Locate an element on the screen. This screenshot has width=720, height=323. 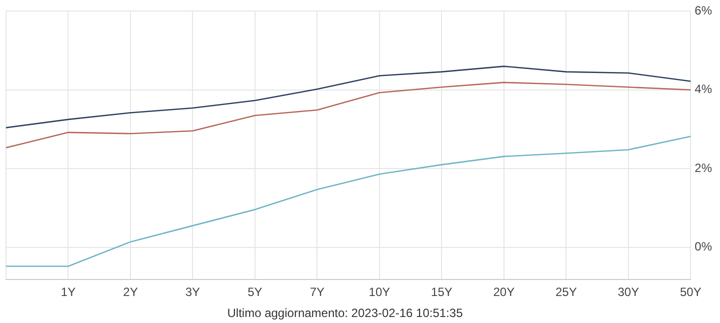
x-tick-label: 50Y is located at coordinates (691, 292).